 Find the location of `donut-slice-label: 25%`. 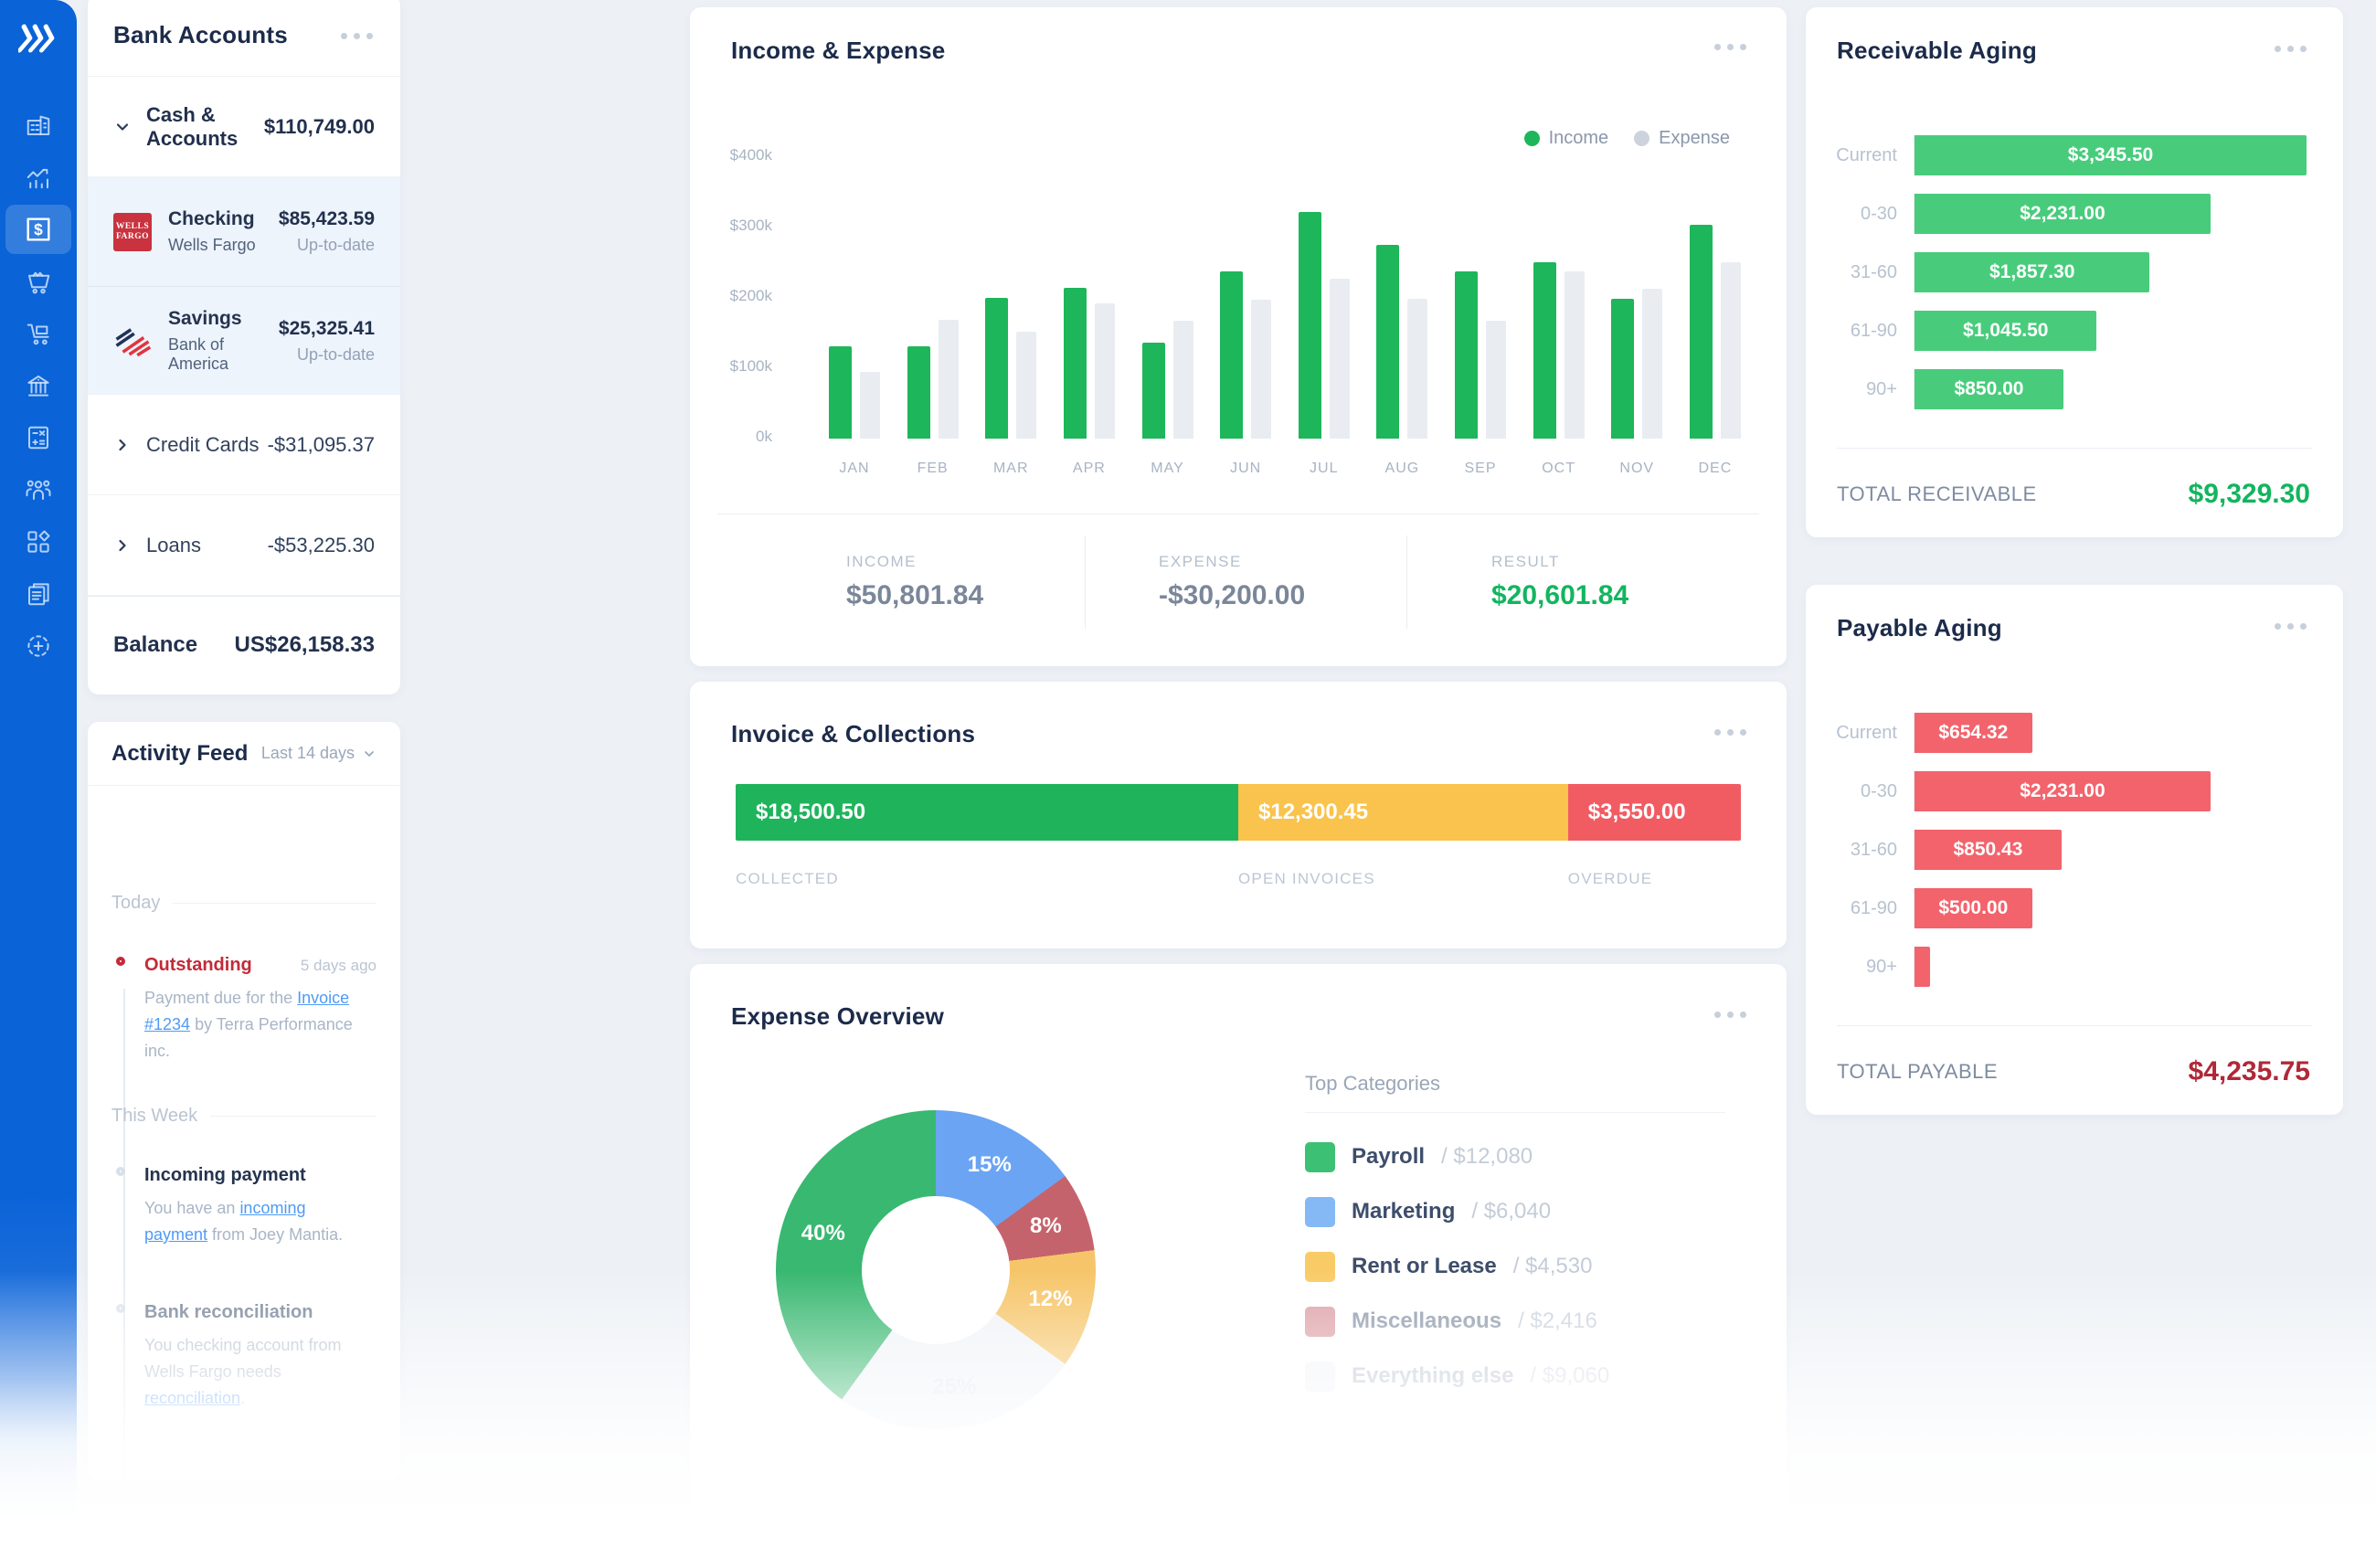

donut-slice-label: 25% is located at coordinates (955, 1386).